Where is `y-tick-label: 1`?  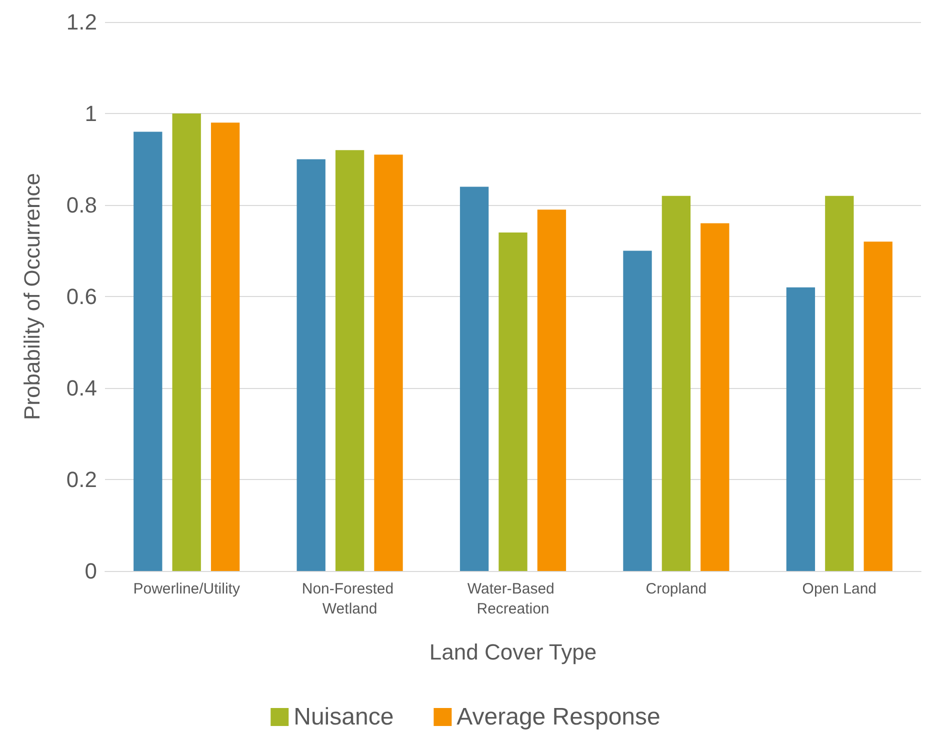 y-tick-label: 1 is located at coordinates (90, 113).